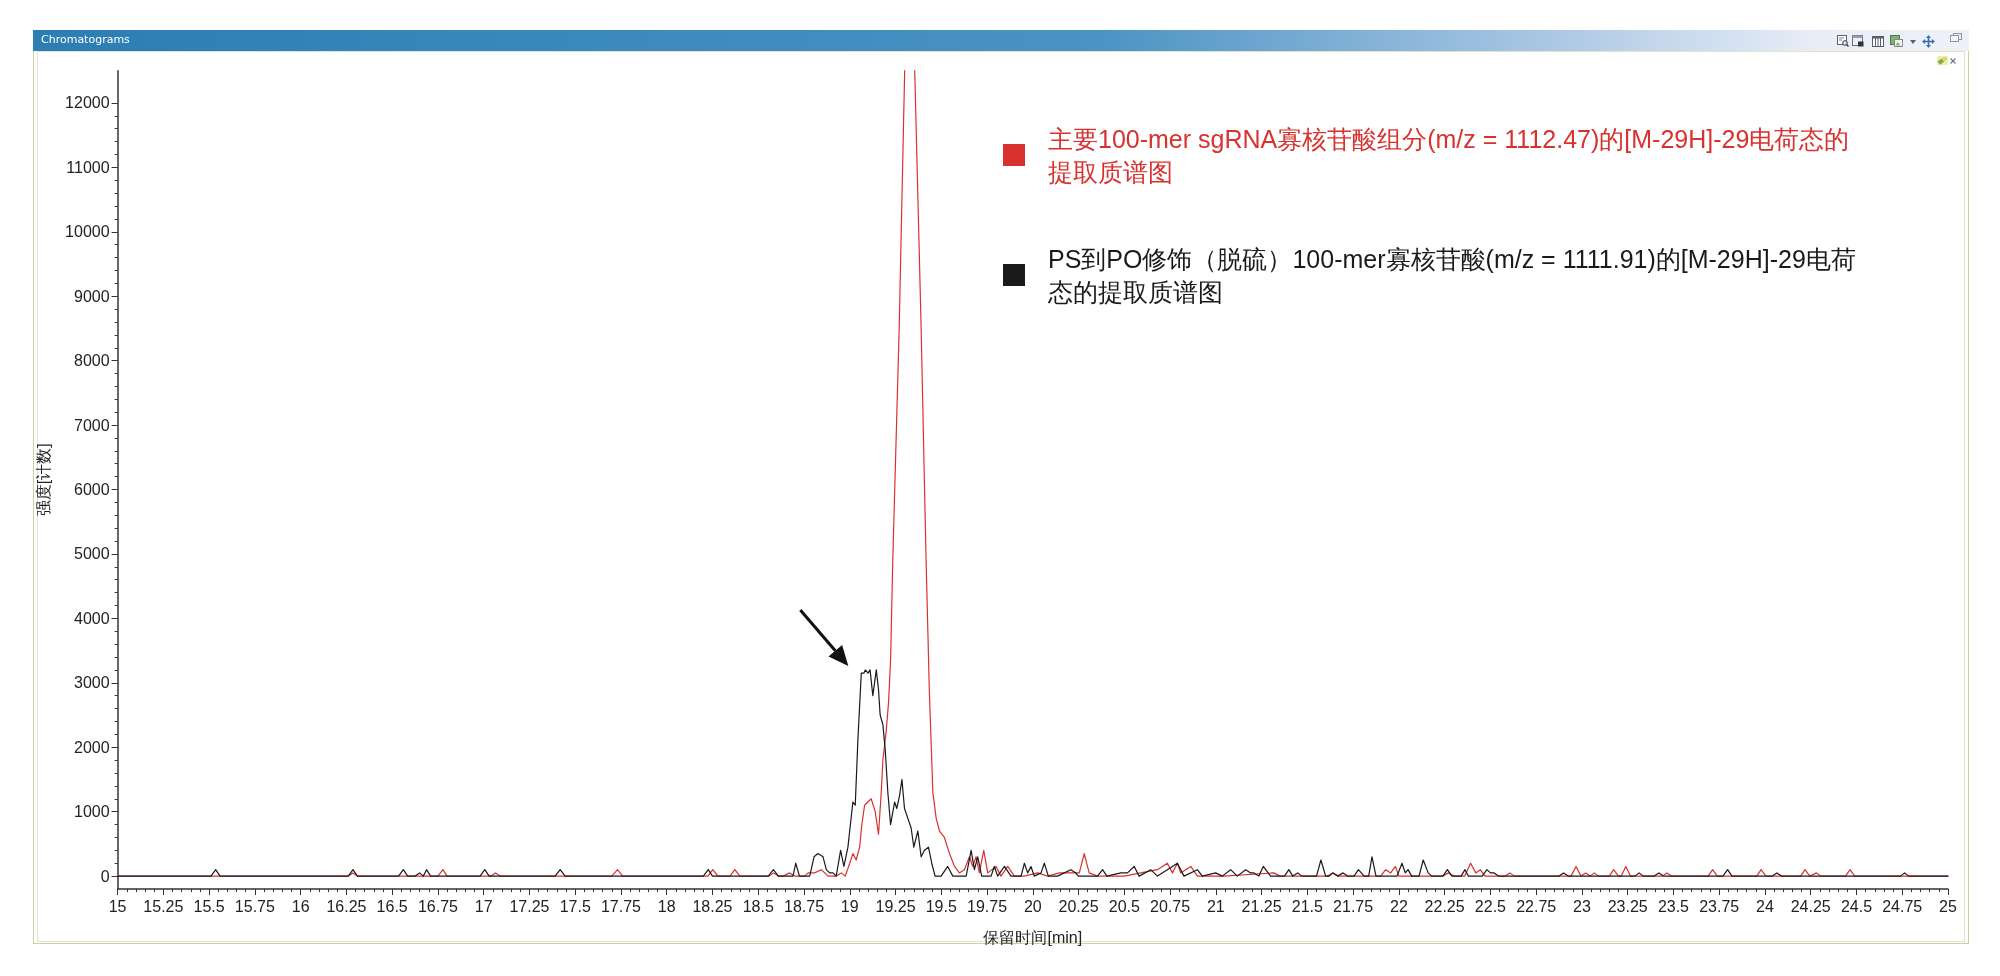 Image resolution: width=2000 pixels, height=976 pixels. What do you see at coordinates (758, 906) in the screenshot?
I see `x-tick-label: 18.5` at bounding box center [758, 906].